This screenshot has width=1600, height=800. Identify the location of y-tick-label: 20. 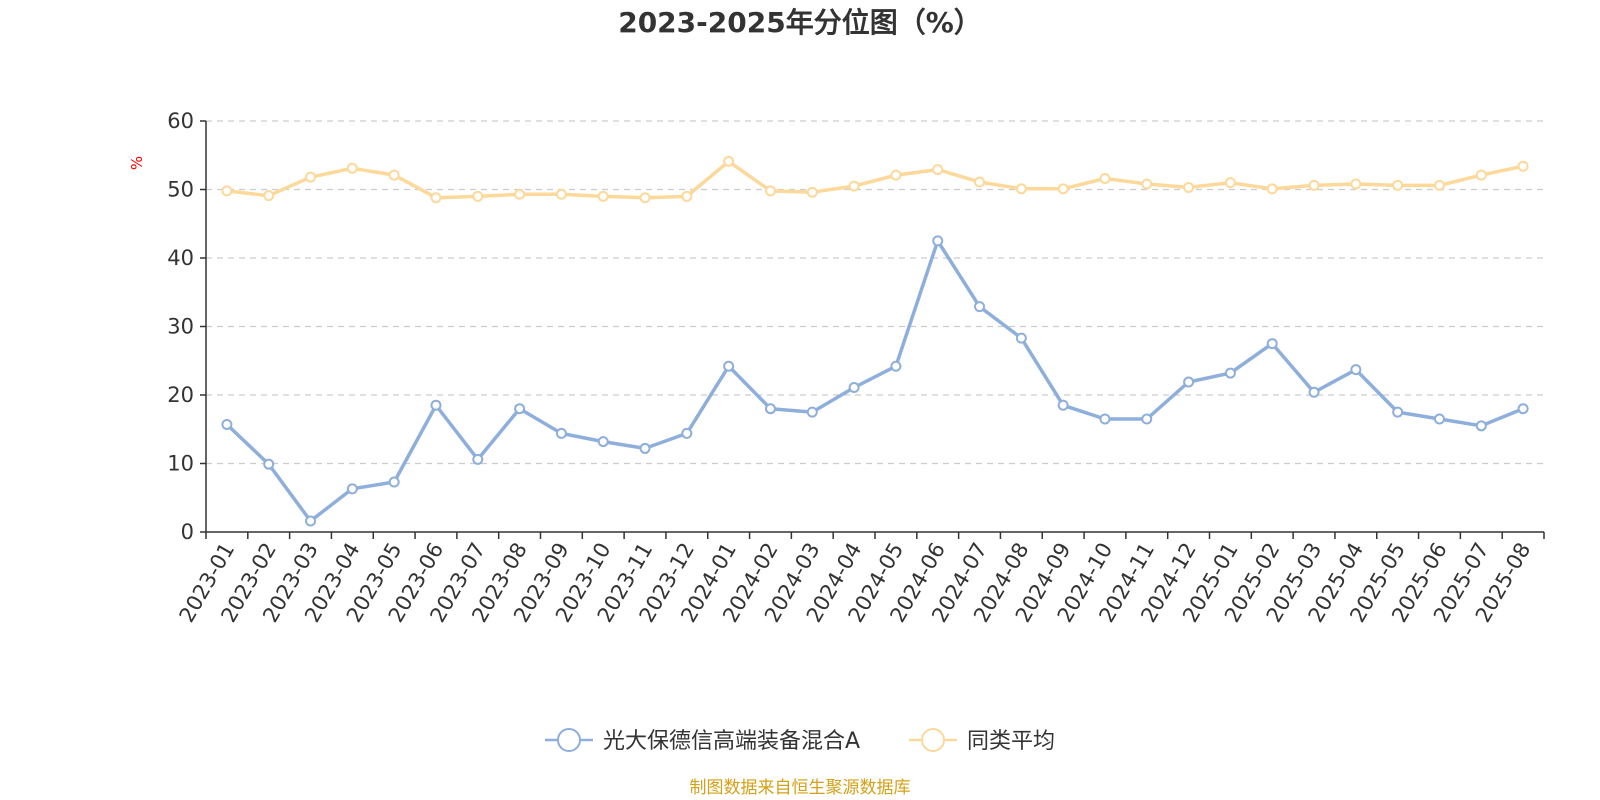
(180, 395).